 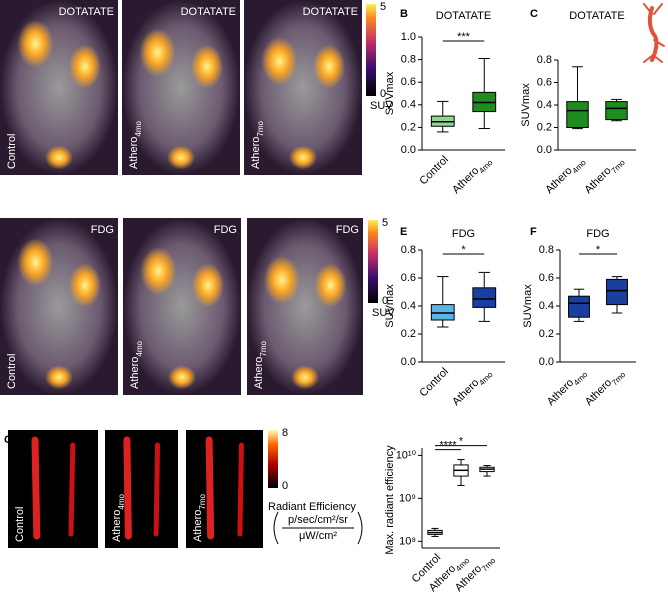 I want to click on colorbar-unit: SUV, so click(x=383, y=313).